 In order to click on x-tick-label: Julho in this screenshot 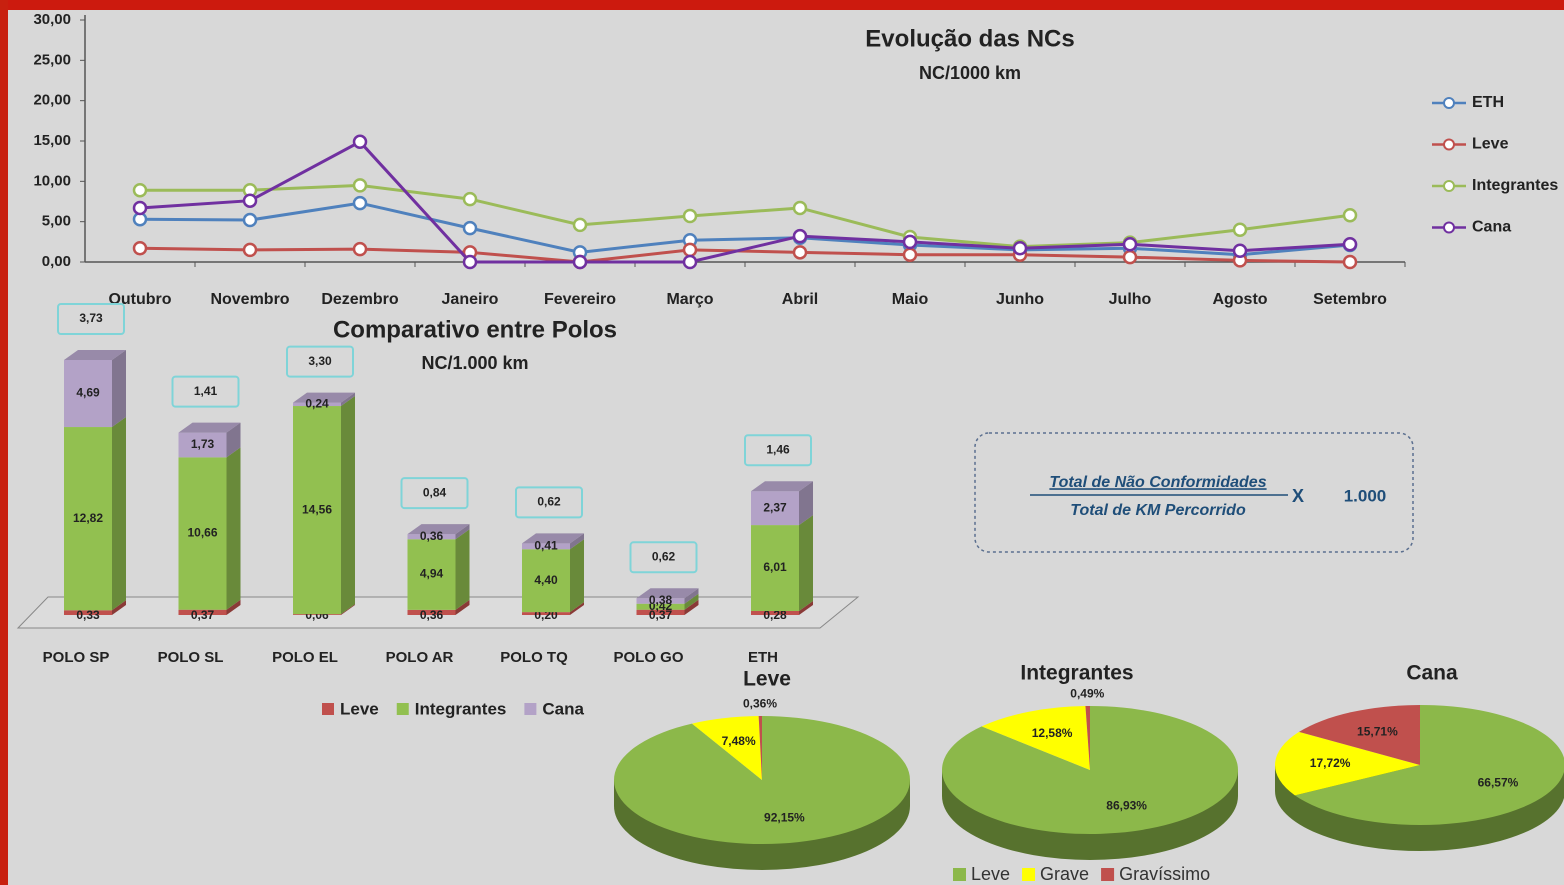, I will do `click(1130, 299)`.